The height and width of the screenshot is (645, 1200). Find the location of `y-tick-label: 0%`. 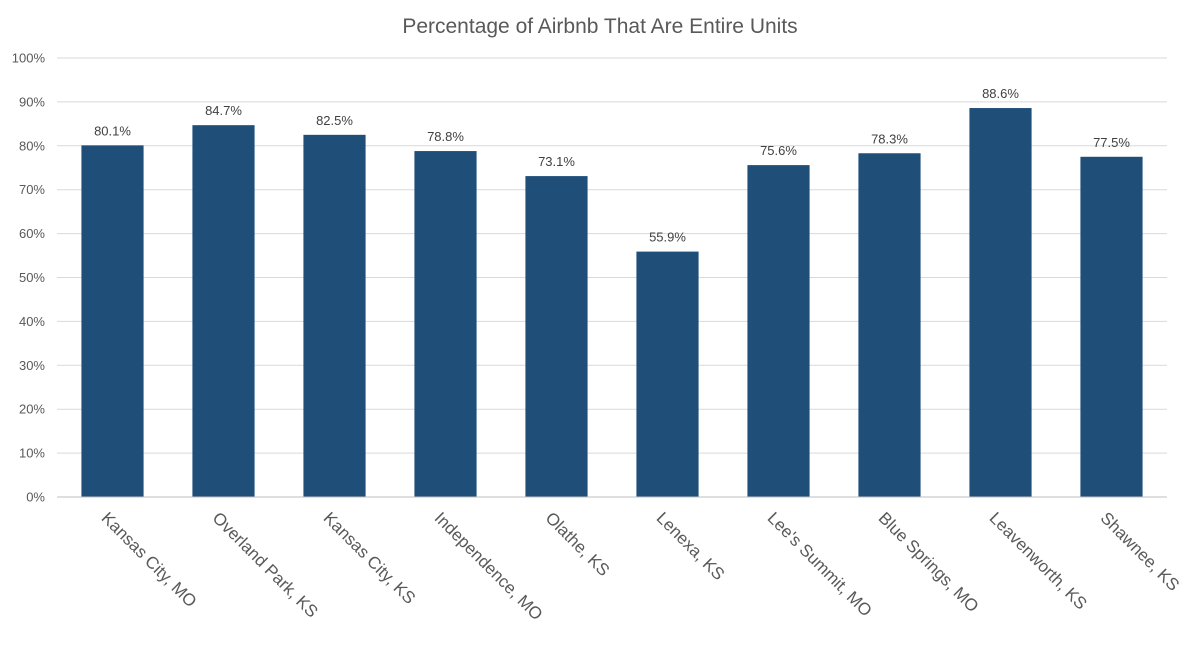

y-tick-label: 0% is located at coordinates (35, 497).